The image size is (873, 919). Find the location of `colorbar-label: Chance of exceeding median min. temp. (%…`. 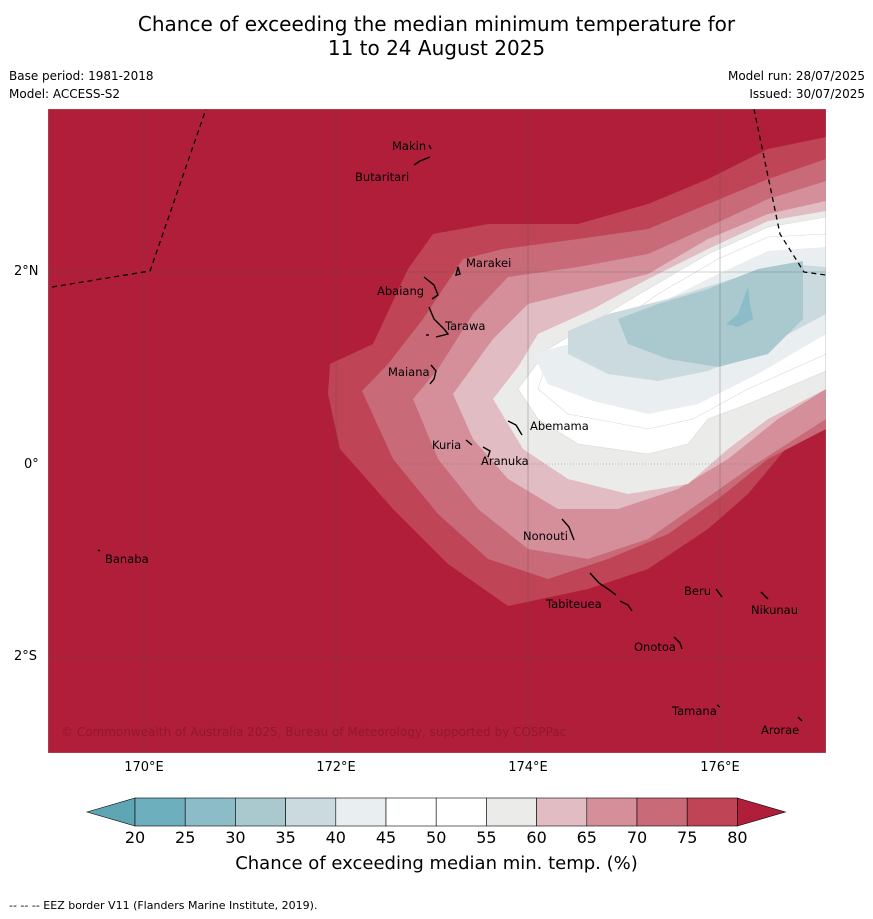

colorbar-label: Chance of exceeding median min. temp. (%… is located at coordinates (436, 863).